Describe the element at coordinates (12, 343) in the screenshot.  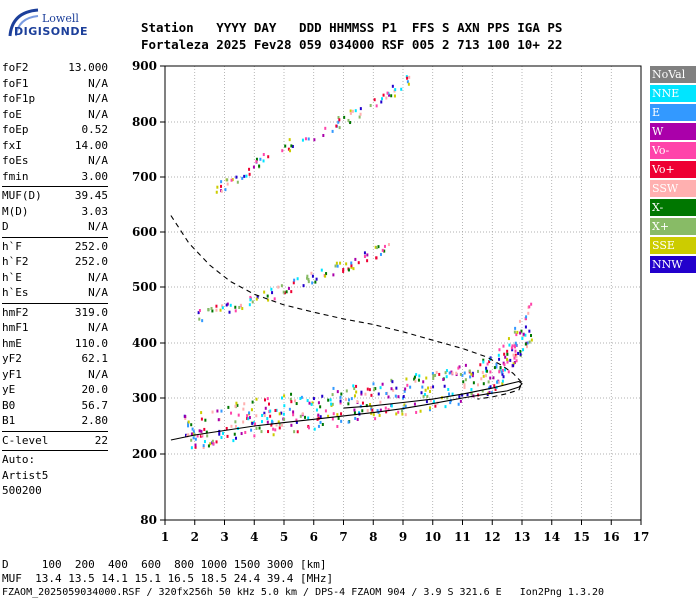
I see `param-key: hmE` at that location.